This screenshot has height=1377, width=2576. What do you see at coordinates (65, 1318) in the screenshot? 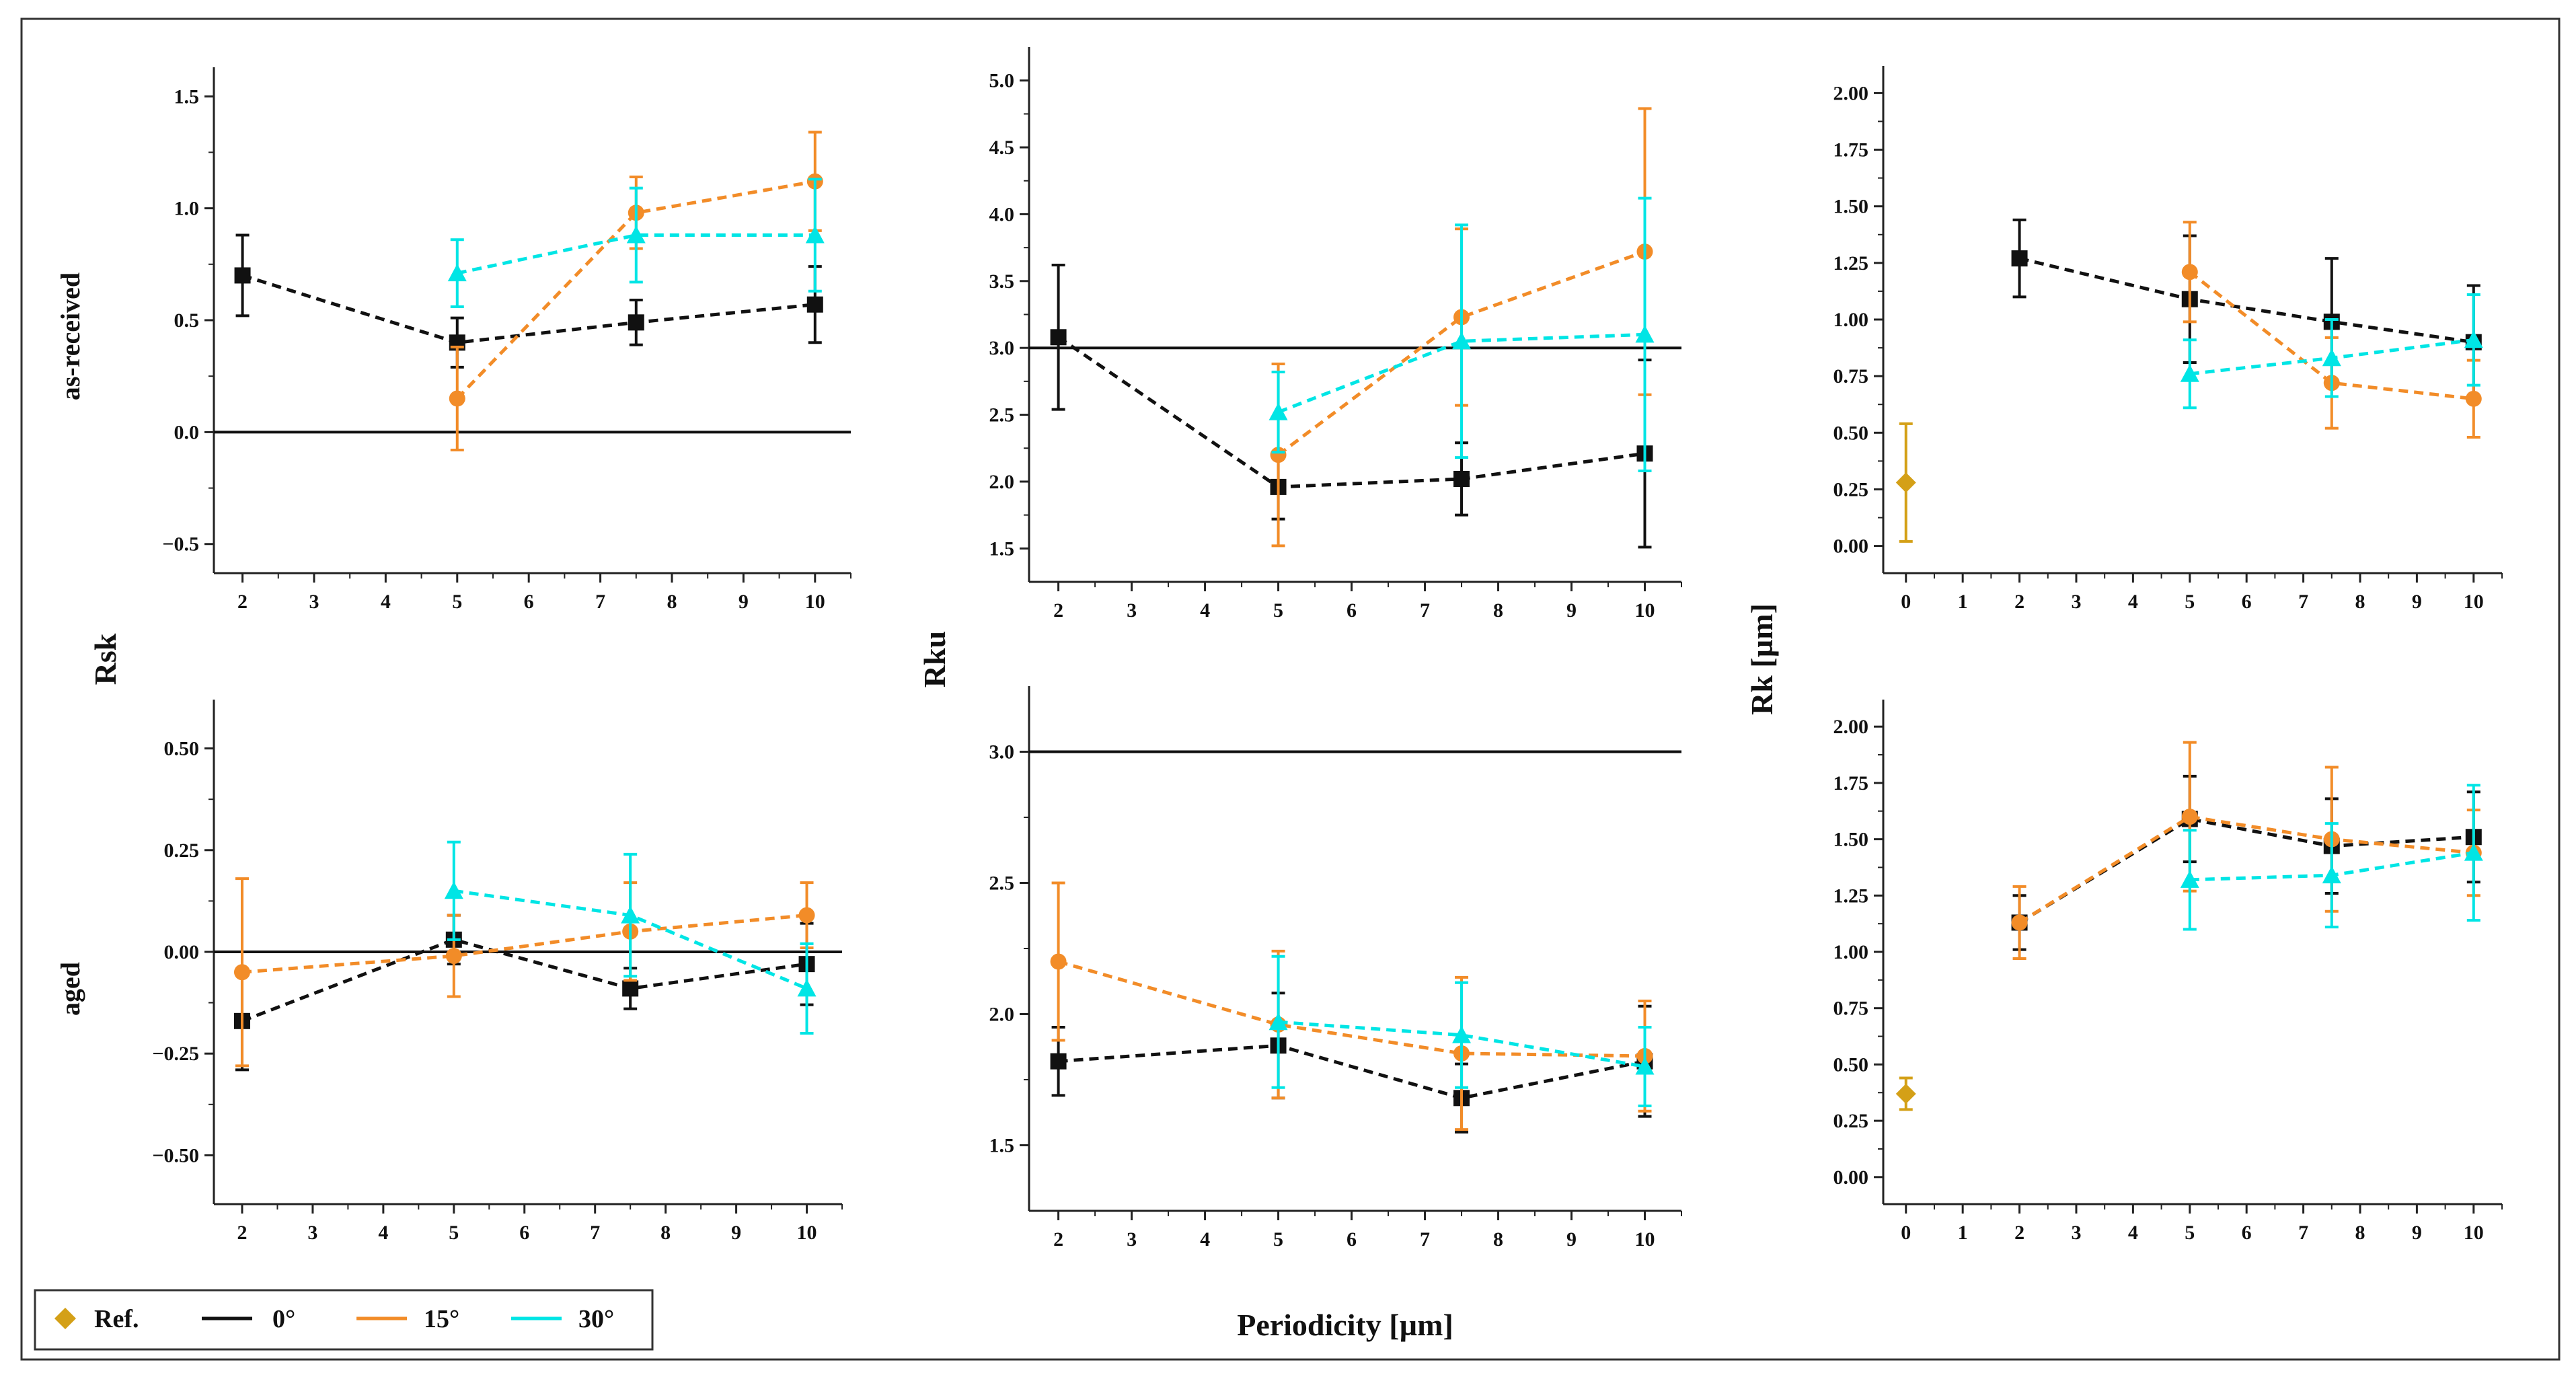
I see `legend-ref-marker` at bounding box center [65, 1318].